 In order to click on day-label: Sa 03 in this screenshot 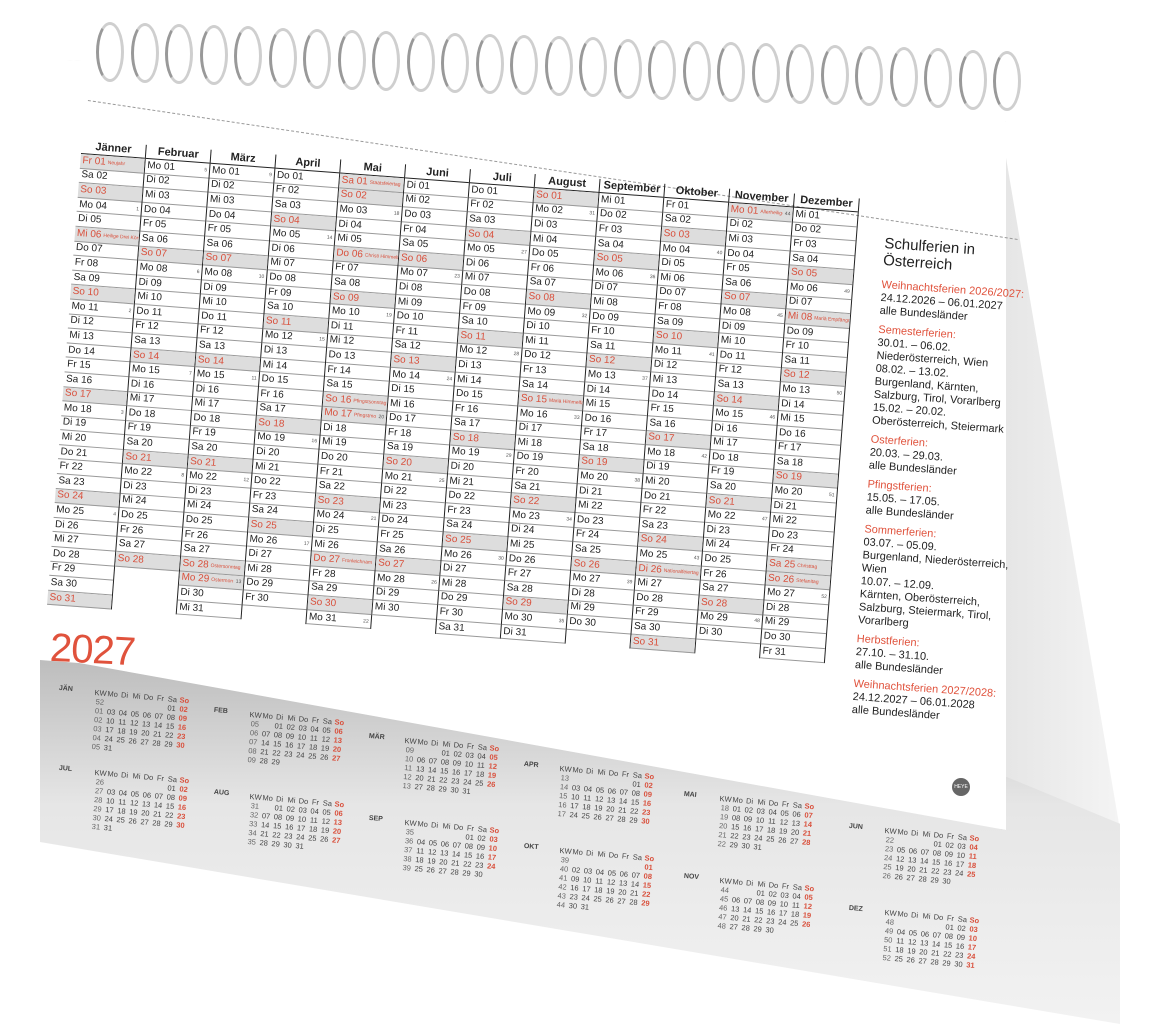, I will do `click(482, 220)`.